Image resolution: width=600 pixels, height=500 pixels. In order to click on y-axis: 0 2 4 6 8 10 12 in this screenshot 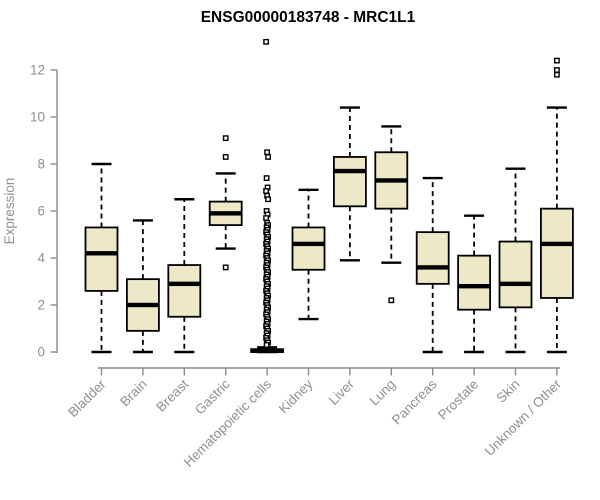, I will do `click(44, 211)`.